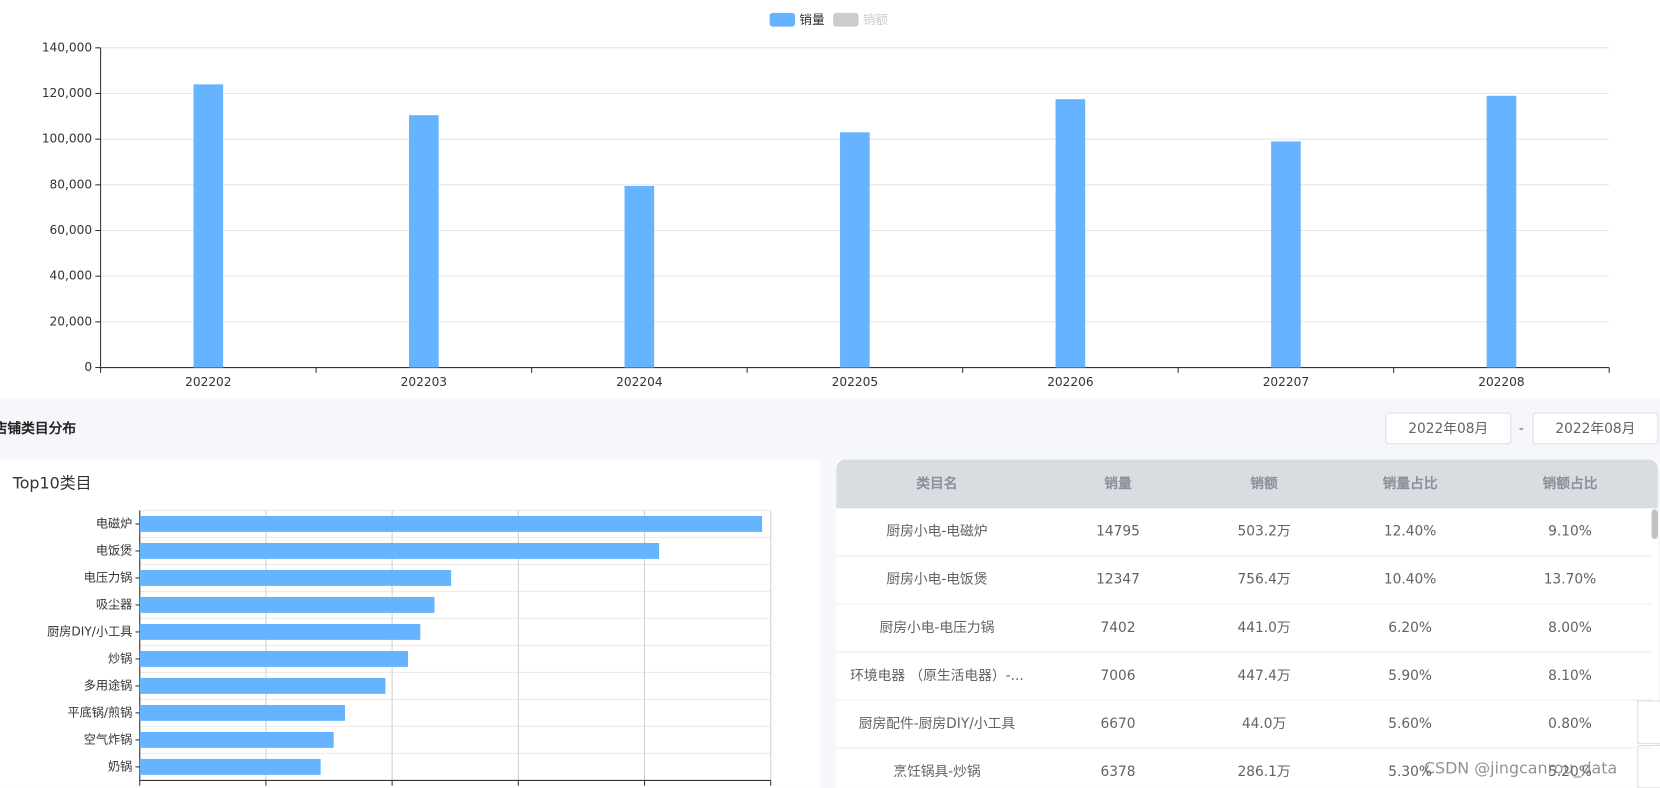 This screenshot has height=788, width=1660. I want to click on x-tick-label: 202204, so click(639, 382).